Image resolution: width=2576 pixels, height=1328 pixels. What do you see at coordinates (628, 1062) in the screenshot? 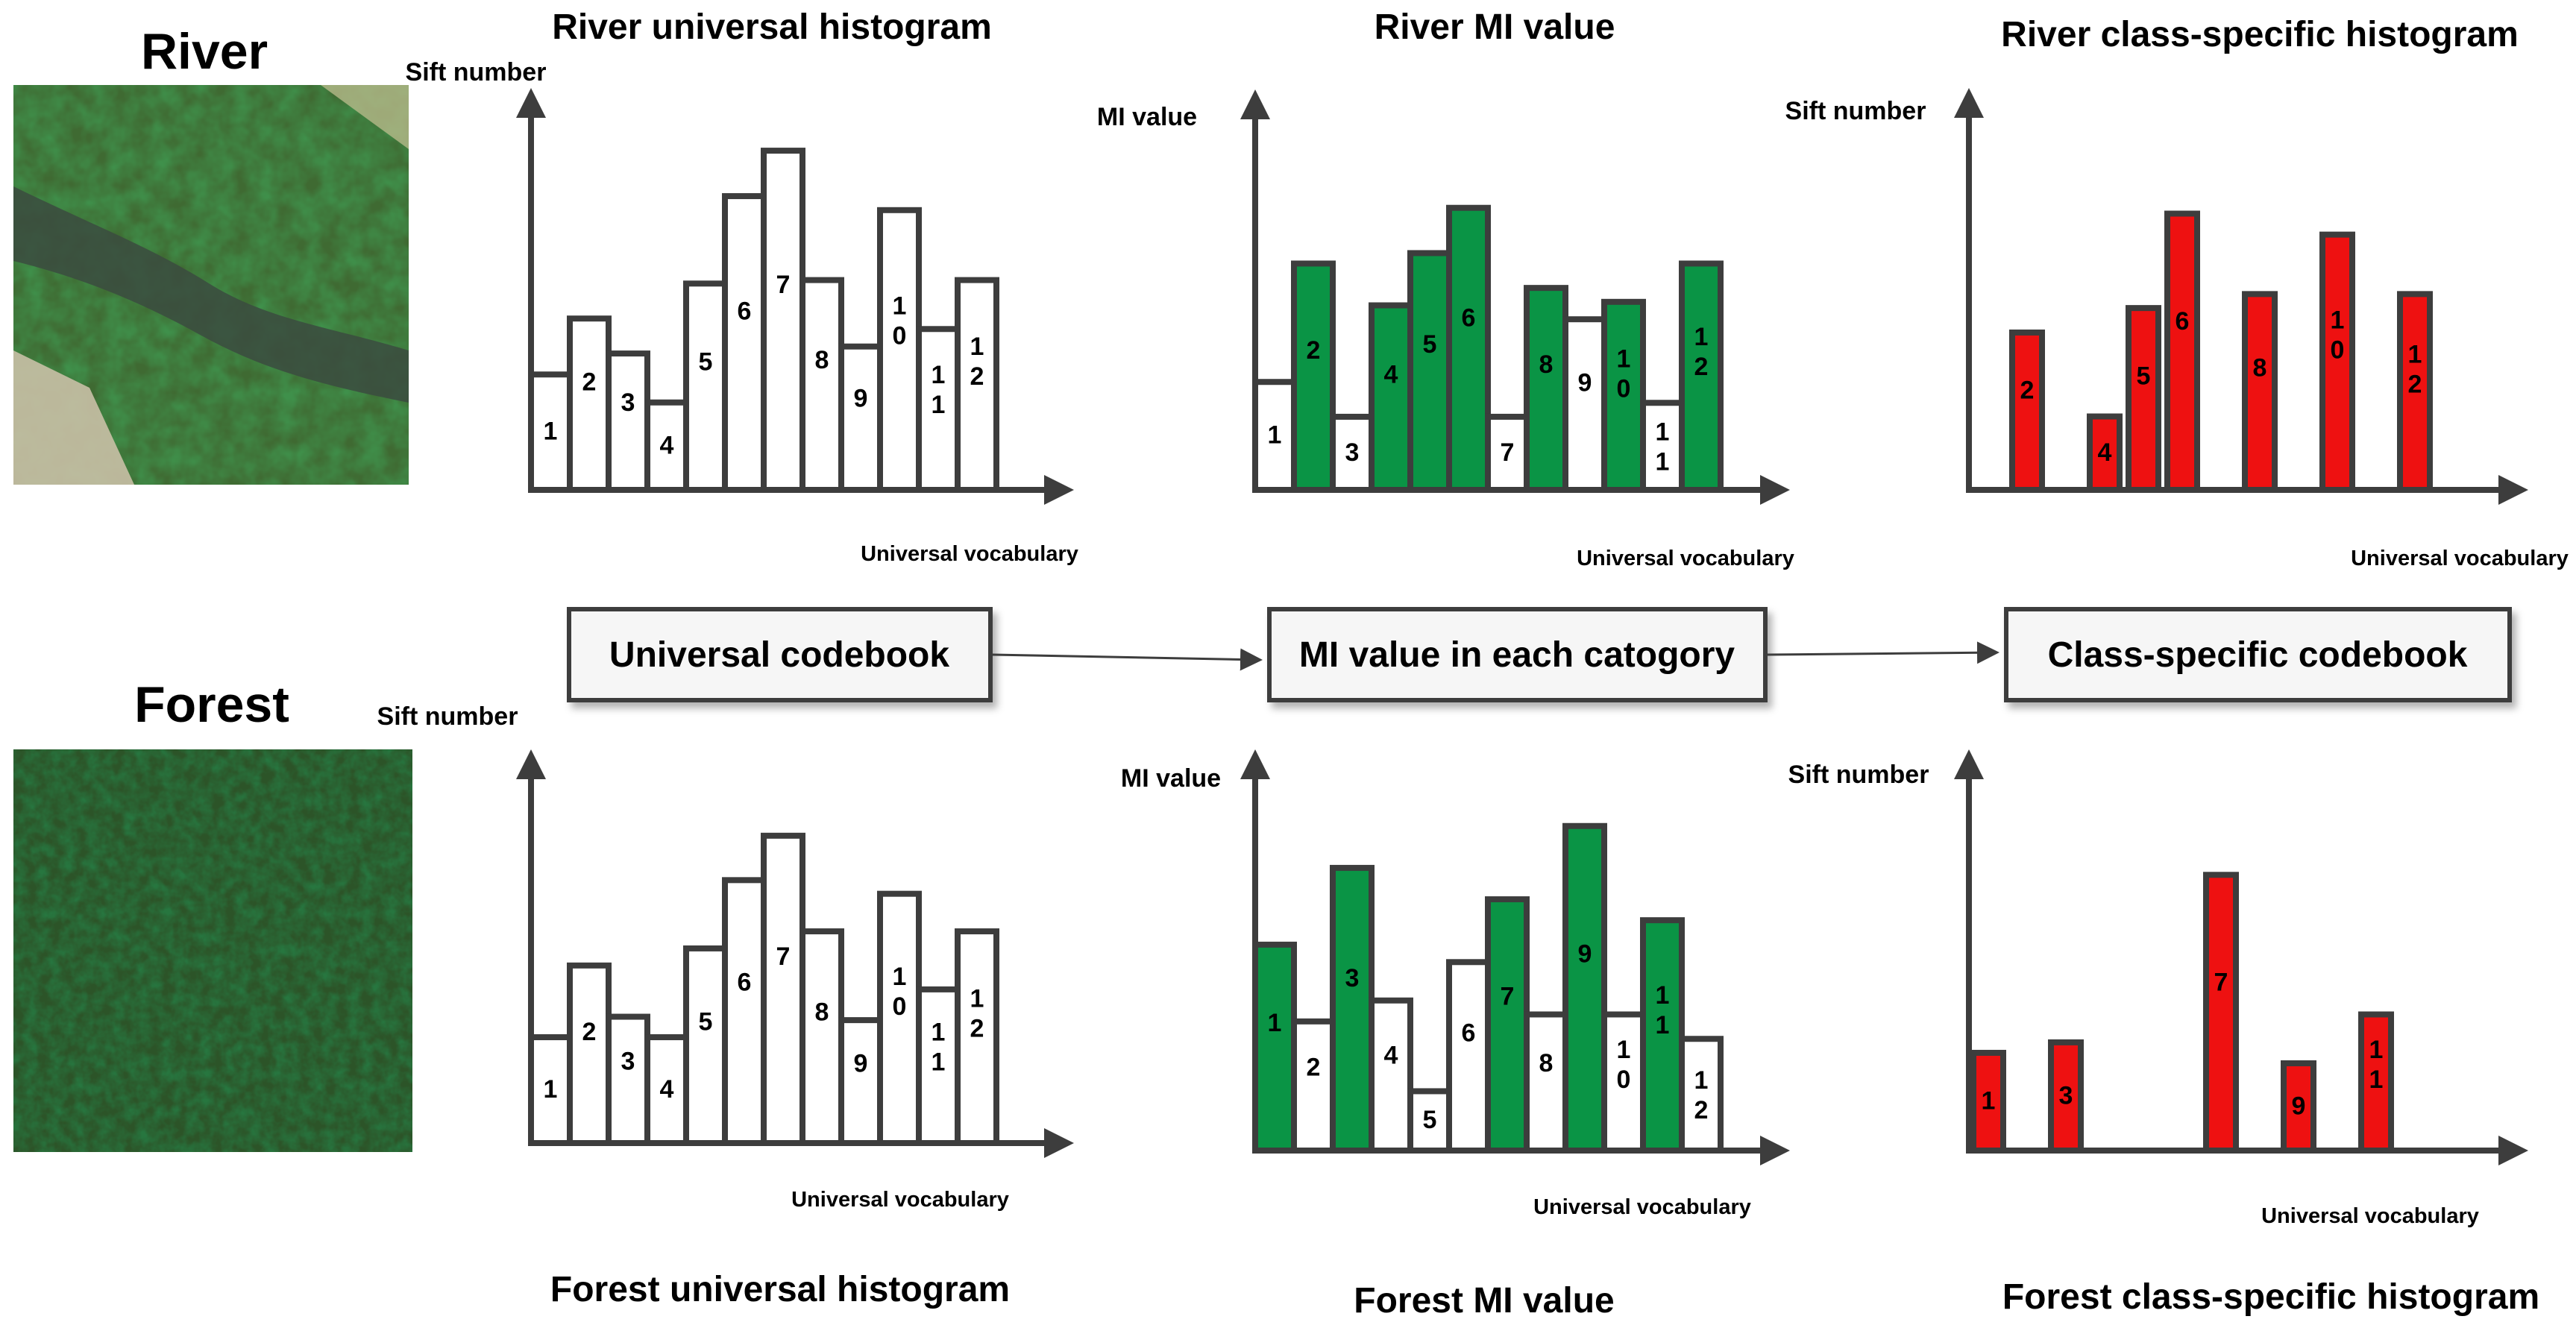
I see `forest-universal-bar-label-3: 3` at bounding box center [628, 1062].